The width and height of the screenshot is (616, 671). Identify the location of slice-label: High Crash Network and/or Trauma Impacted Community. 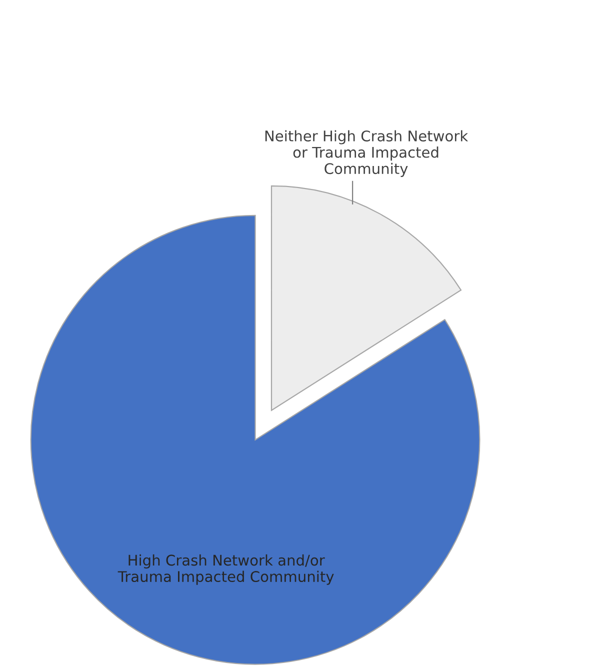
(226, 569).